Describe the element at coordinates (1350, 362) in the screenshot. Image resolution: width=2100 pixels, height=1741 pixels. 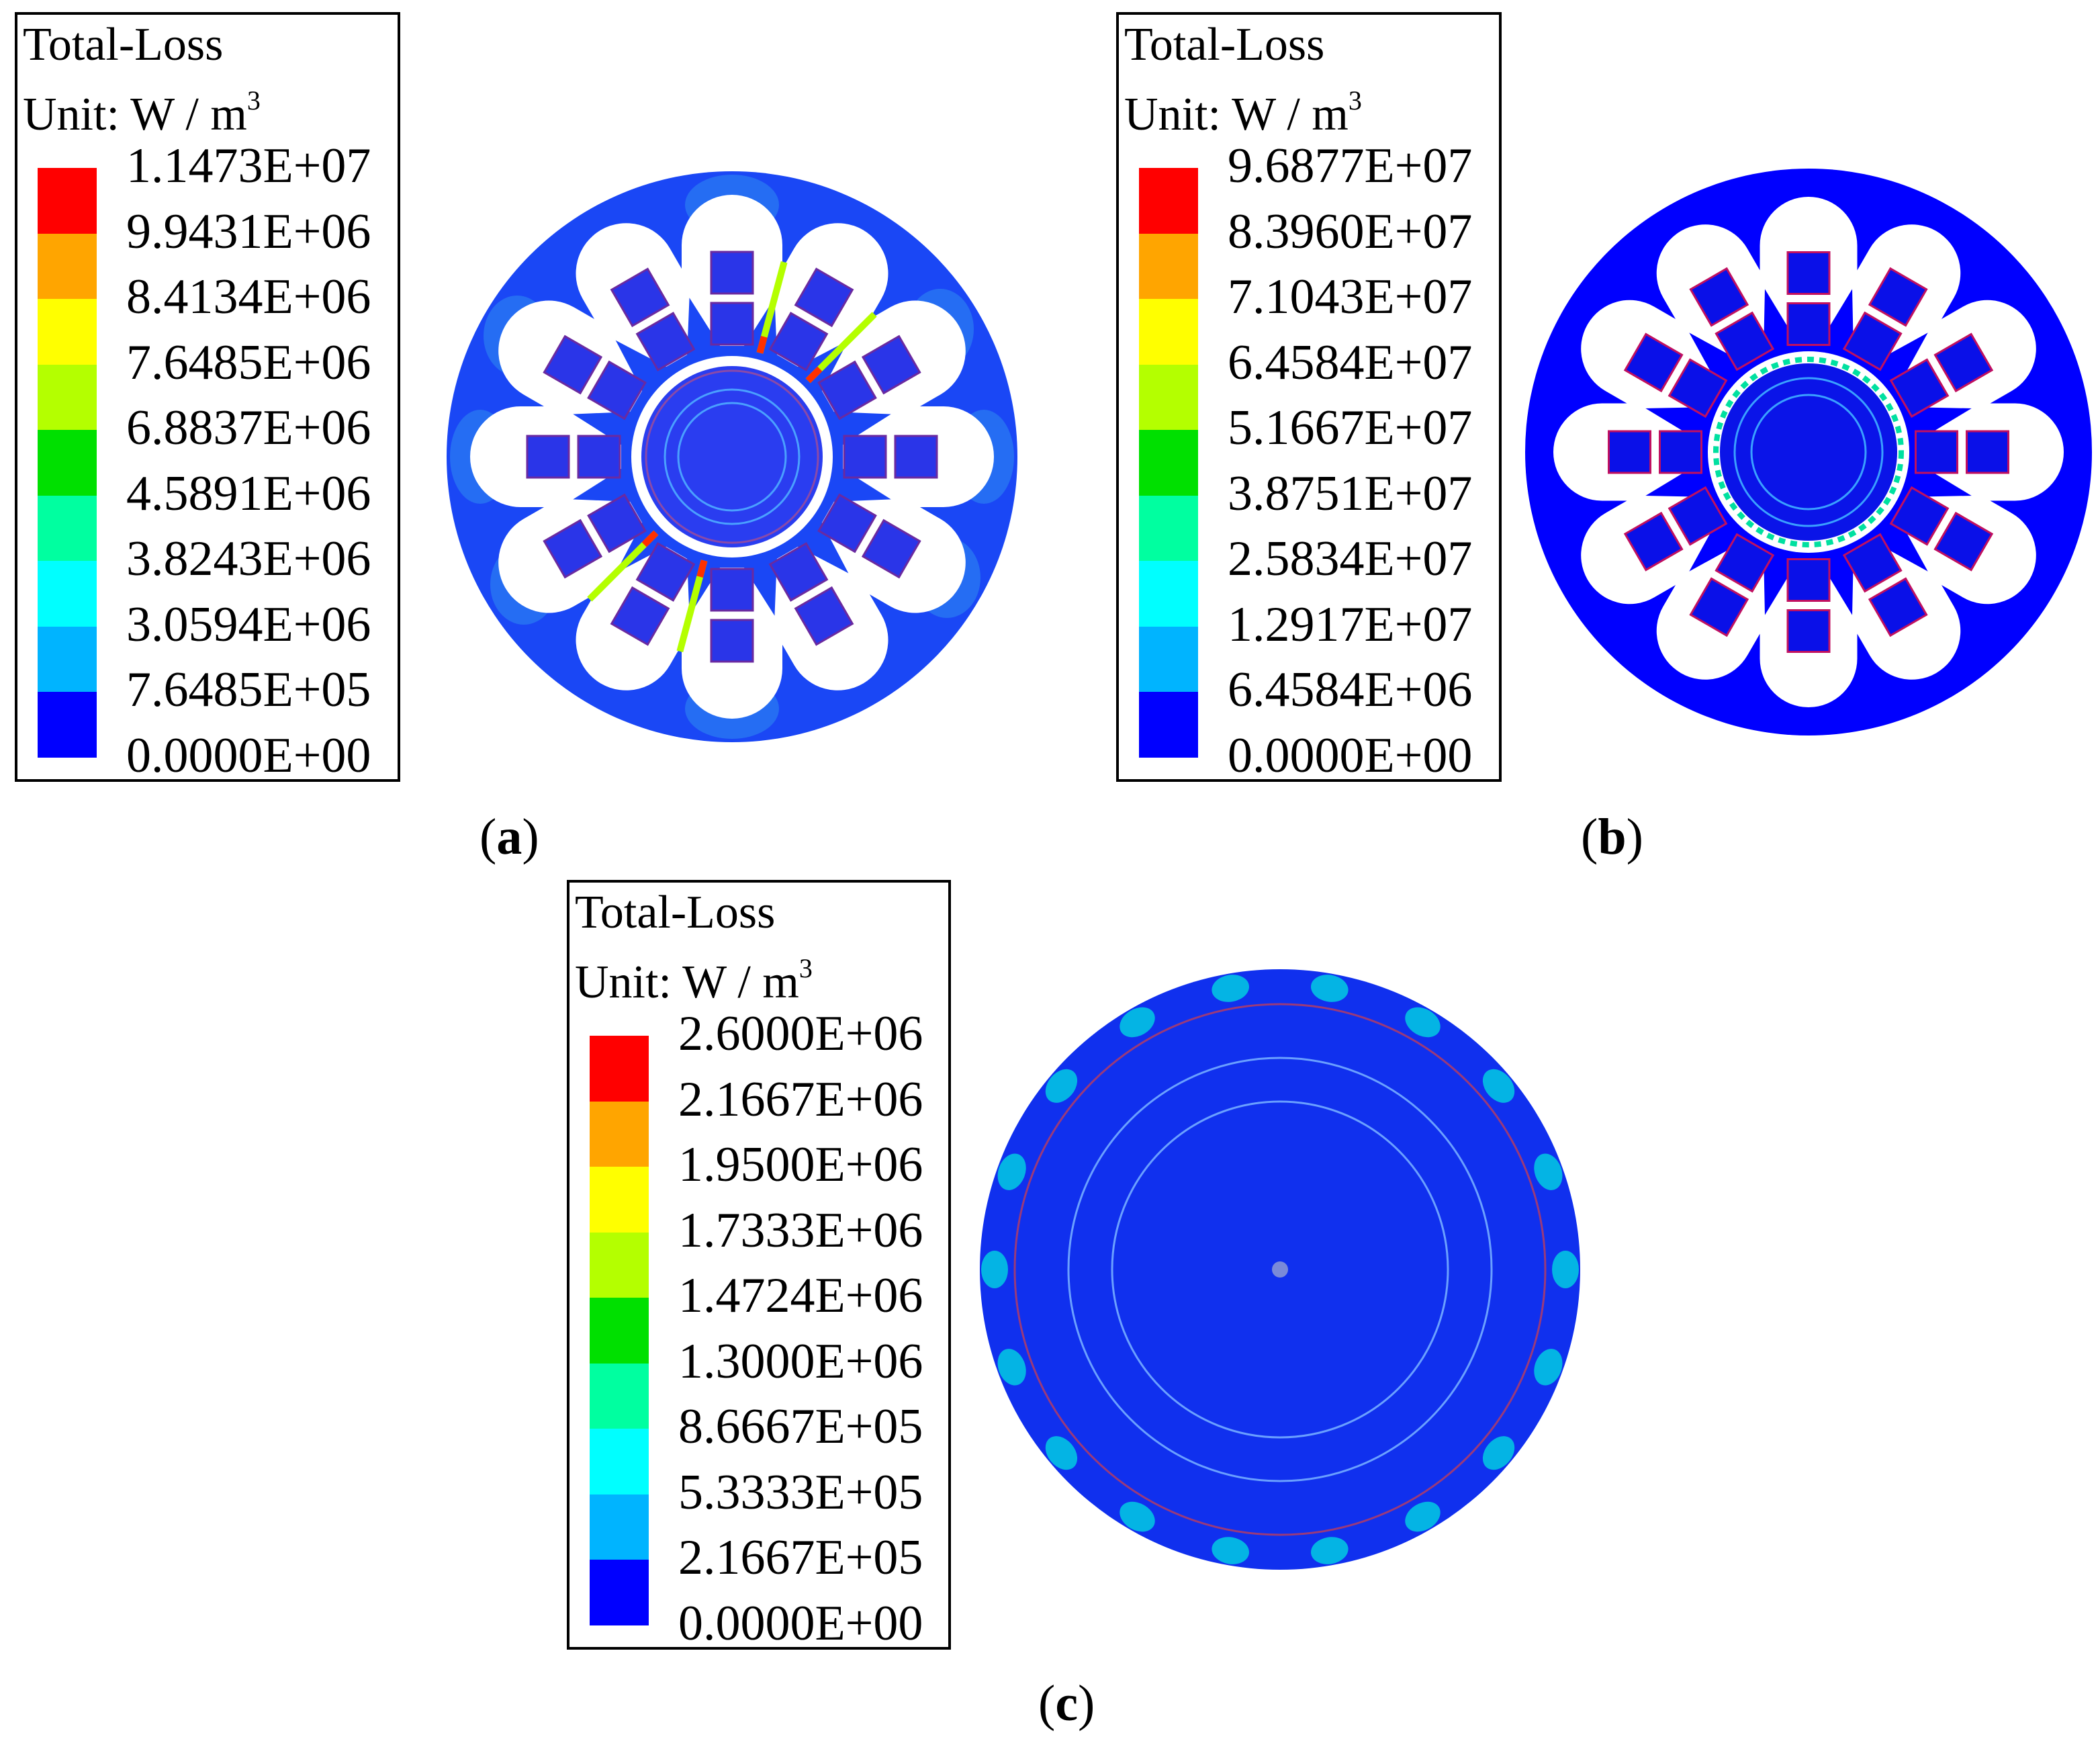
I see `legend-tick-label: 6.4584E+07` at that location.